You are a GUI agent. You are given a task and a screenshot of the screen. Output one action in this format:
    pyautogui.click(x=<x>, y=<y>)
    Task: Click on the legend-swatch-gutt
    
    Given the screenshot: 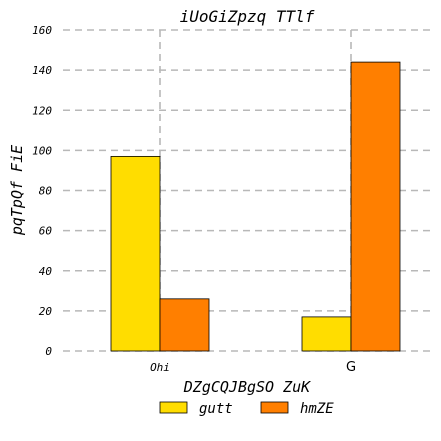 What is the action you would take?
    pyautogui.click(x=173, y=407)
    